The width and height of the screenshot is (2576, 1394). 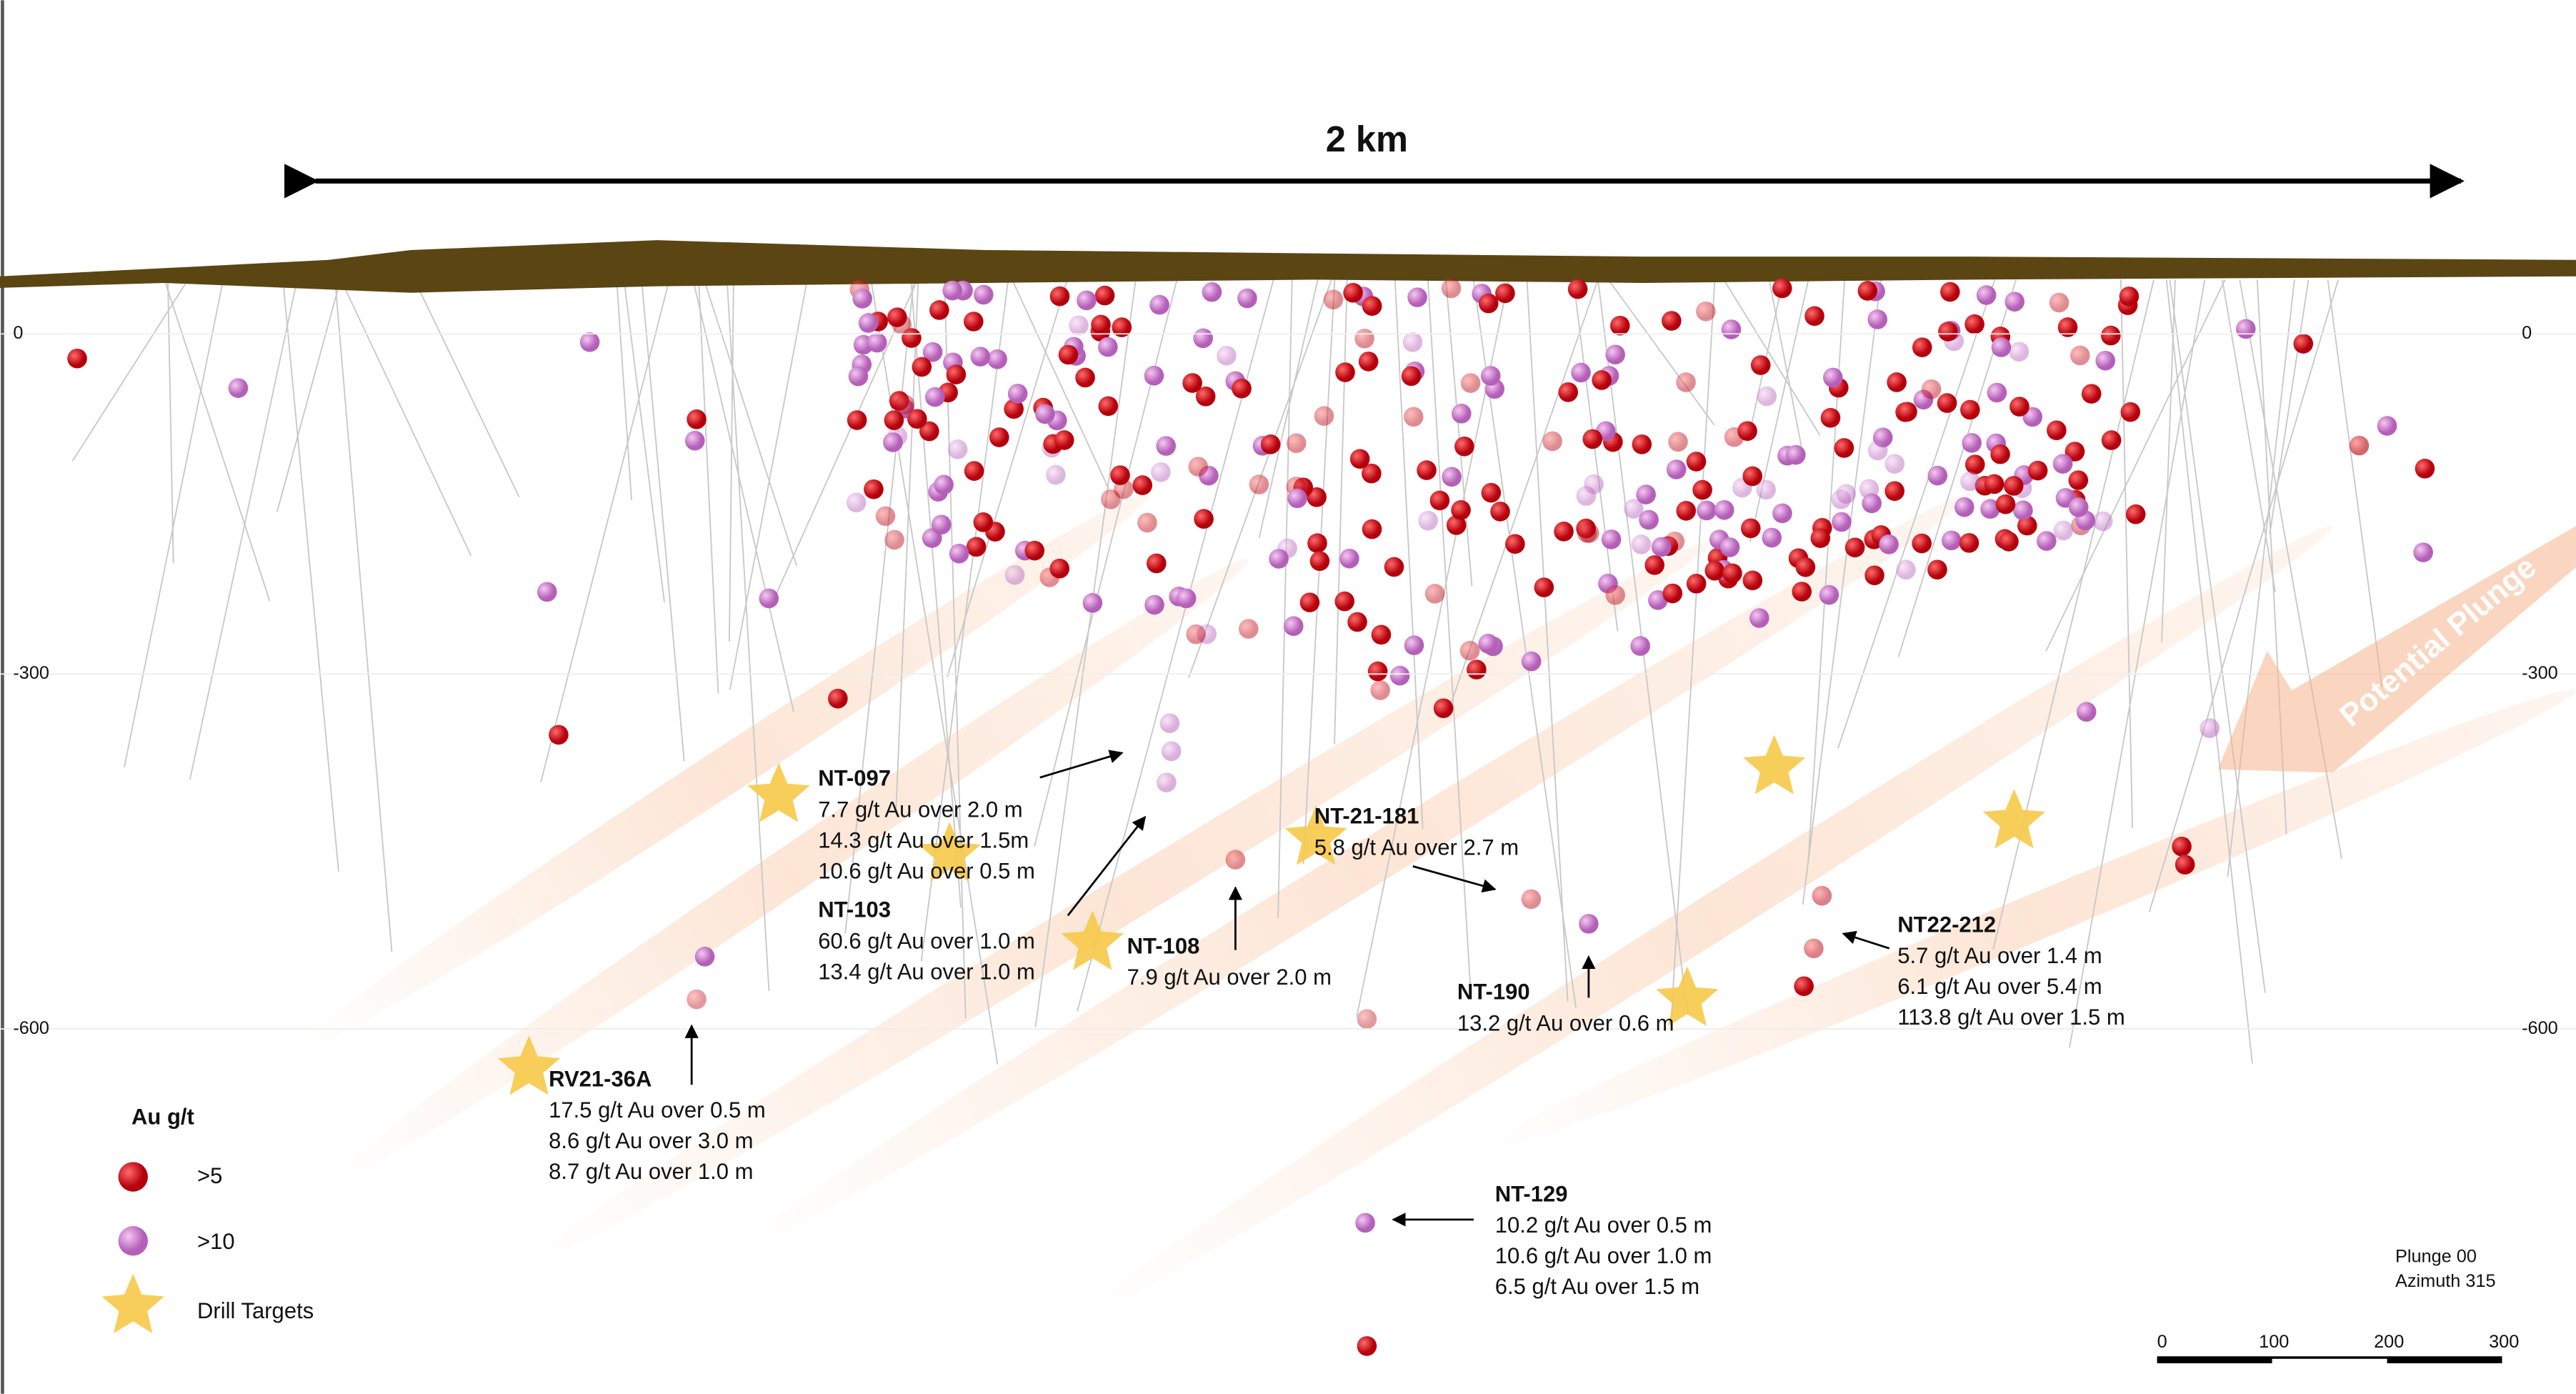 I want to click on view-azimuth: Azimuth 315, so click(x=2445, y=1281).